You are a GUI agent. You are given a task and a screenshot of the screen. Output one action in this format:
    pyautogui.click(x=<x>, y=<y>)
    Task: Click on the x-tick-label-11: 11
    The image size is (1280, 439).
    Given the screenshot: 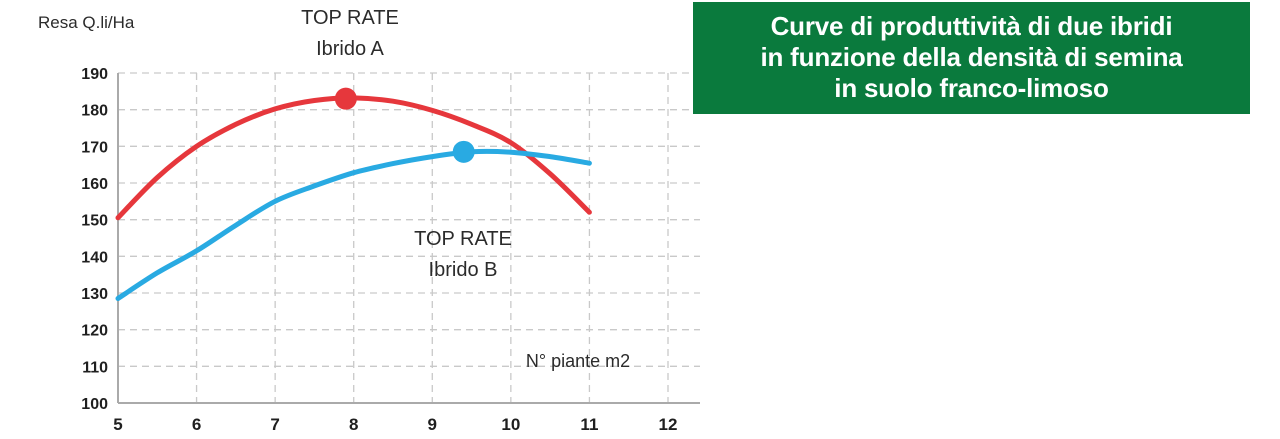 What is the action you would take?
    pyautogui.click(x=589, y=424)
    